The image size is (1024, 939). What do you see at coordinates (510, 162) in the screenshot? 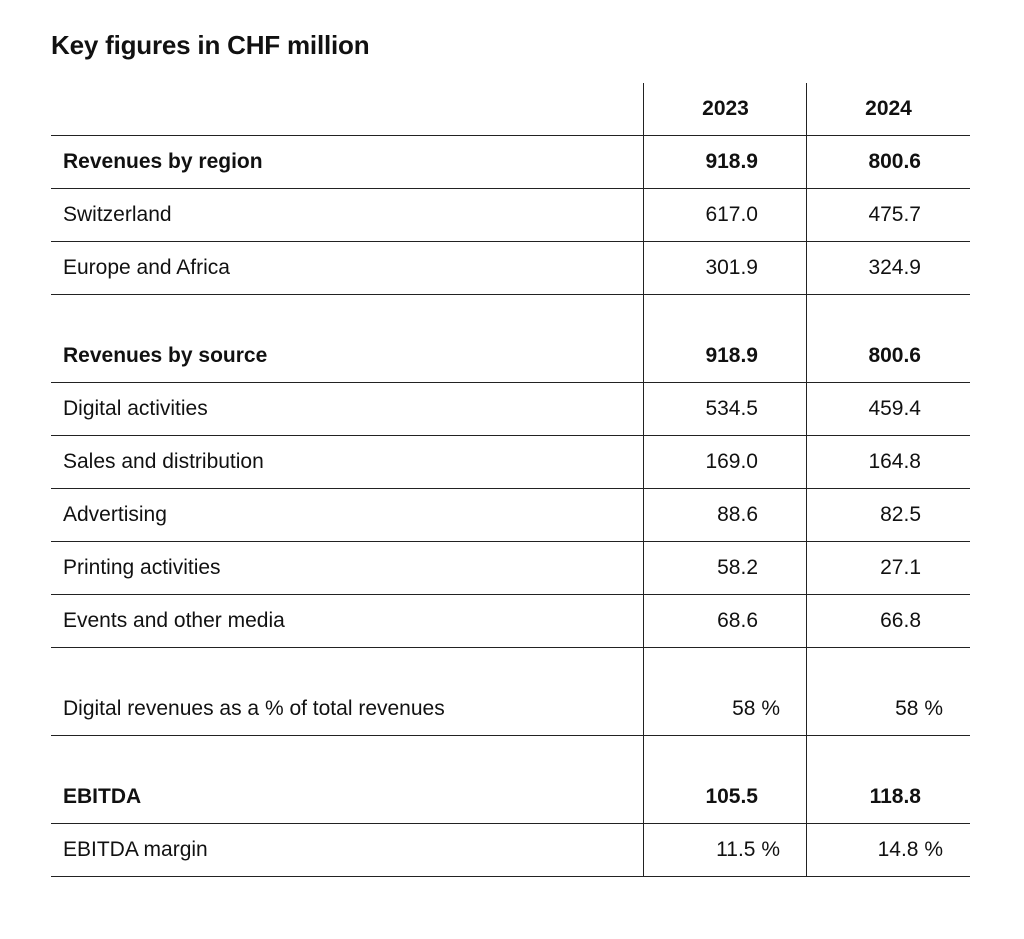
I see `table-row: Revenues by region 918.9 800.6` at bounding box center [510, 162].